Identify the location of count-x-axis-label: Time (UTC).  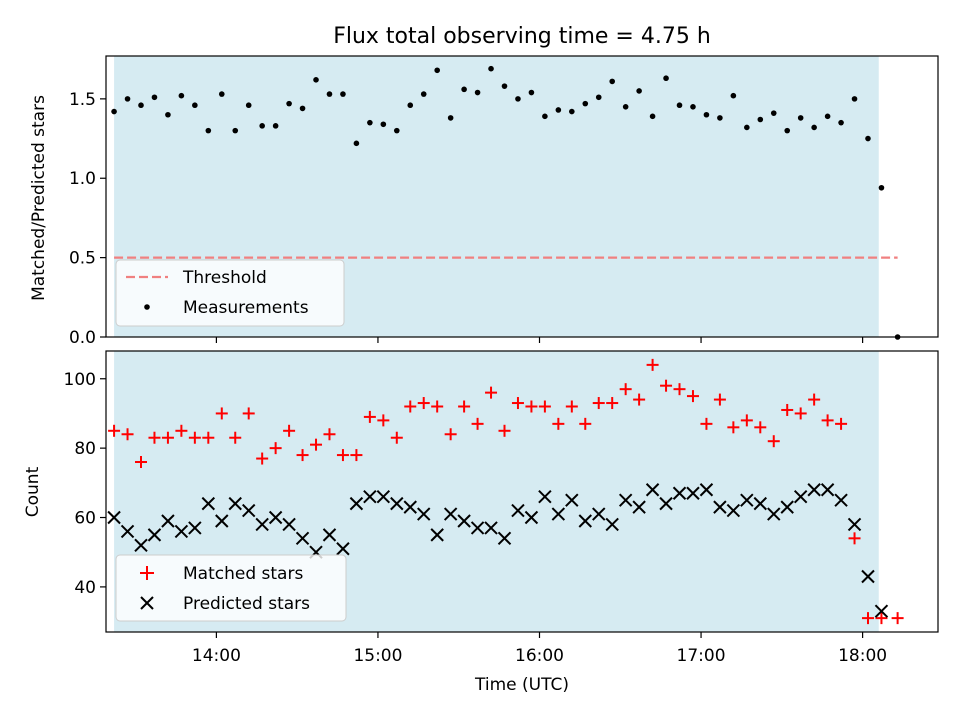
(521, 685).